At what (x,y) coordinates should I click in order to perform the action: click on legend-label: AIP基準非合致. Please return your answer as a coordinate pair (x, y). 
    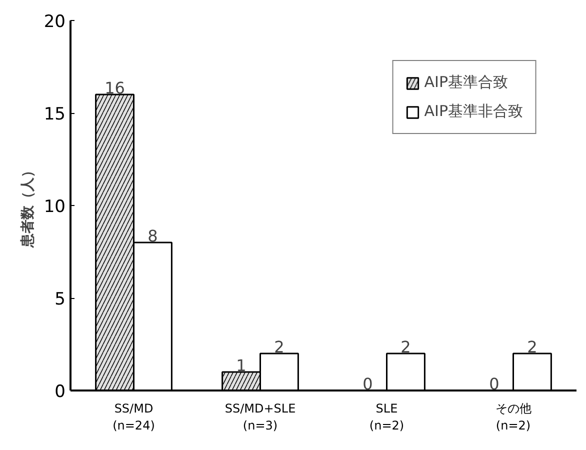
    Looking at the image, I should click on (473, 111).